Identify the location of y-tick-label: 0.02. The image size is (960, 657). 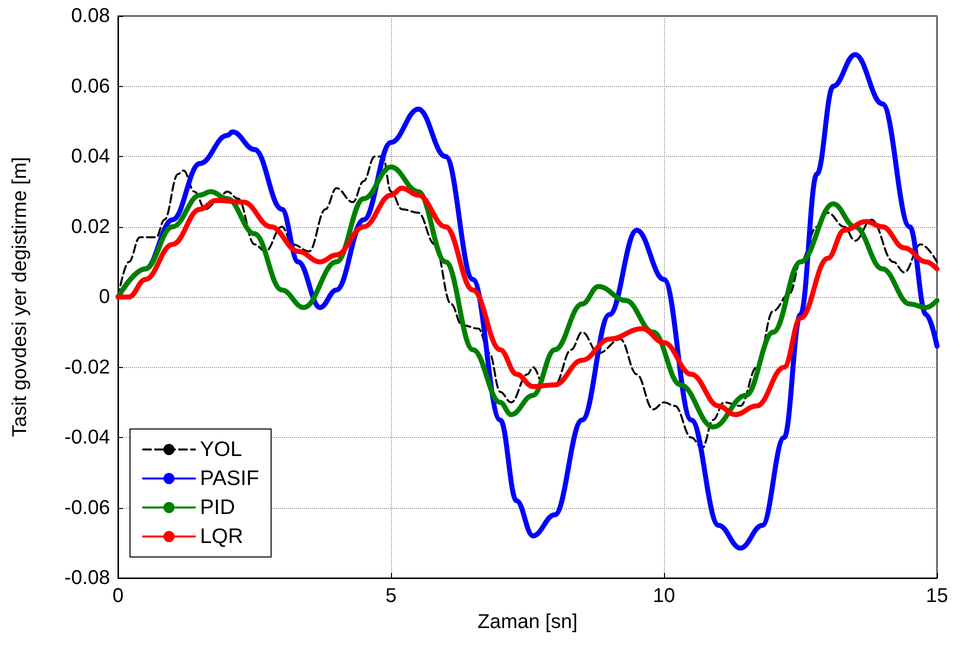
(90, 227).